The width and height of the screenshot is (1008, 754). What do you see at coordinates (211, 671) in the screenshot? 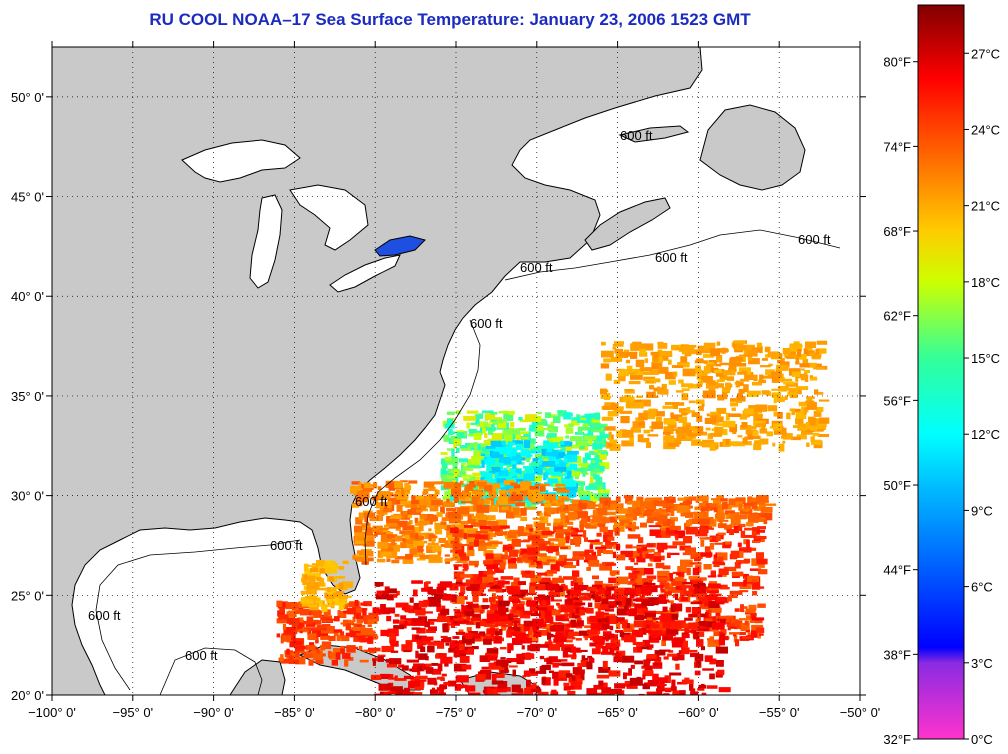
I see `isobath-600ft-gulf-loop` at bounding box center [211, 671].